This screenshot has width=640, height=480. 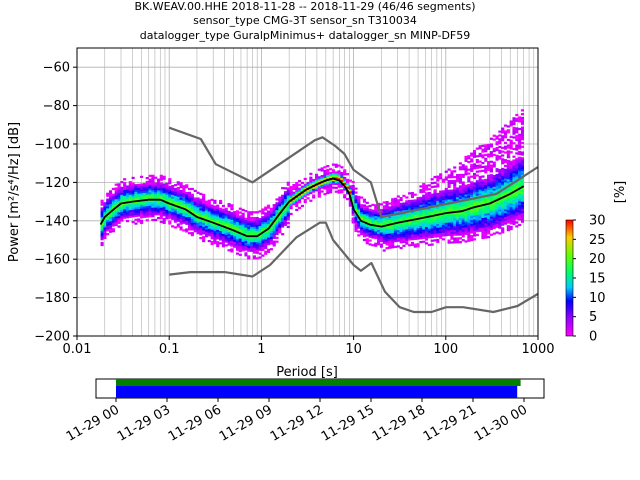 What do you see at coordinates (593, 317) in the screenshot?
I see `colorbar-tick-label: 5` at bounding box center [593, 317].